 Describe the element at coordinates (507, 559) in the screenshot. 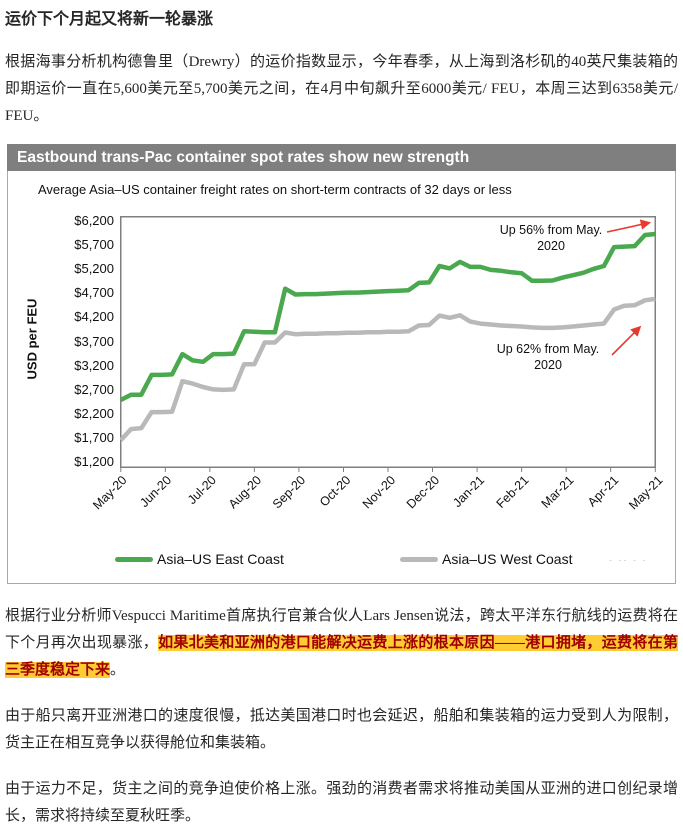

I see `legend-label-west: Asia–US West Coast` at that location.